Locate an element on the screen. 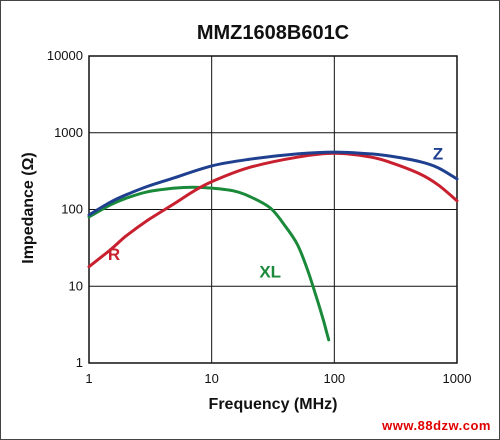  series-label-z: Z is located at coordinates (438, 153).